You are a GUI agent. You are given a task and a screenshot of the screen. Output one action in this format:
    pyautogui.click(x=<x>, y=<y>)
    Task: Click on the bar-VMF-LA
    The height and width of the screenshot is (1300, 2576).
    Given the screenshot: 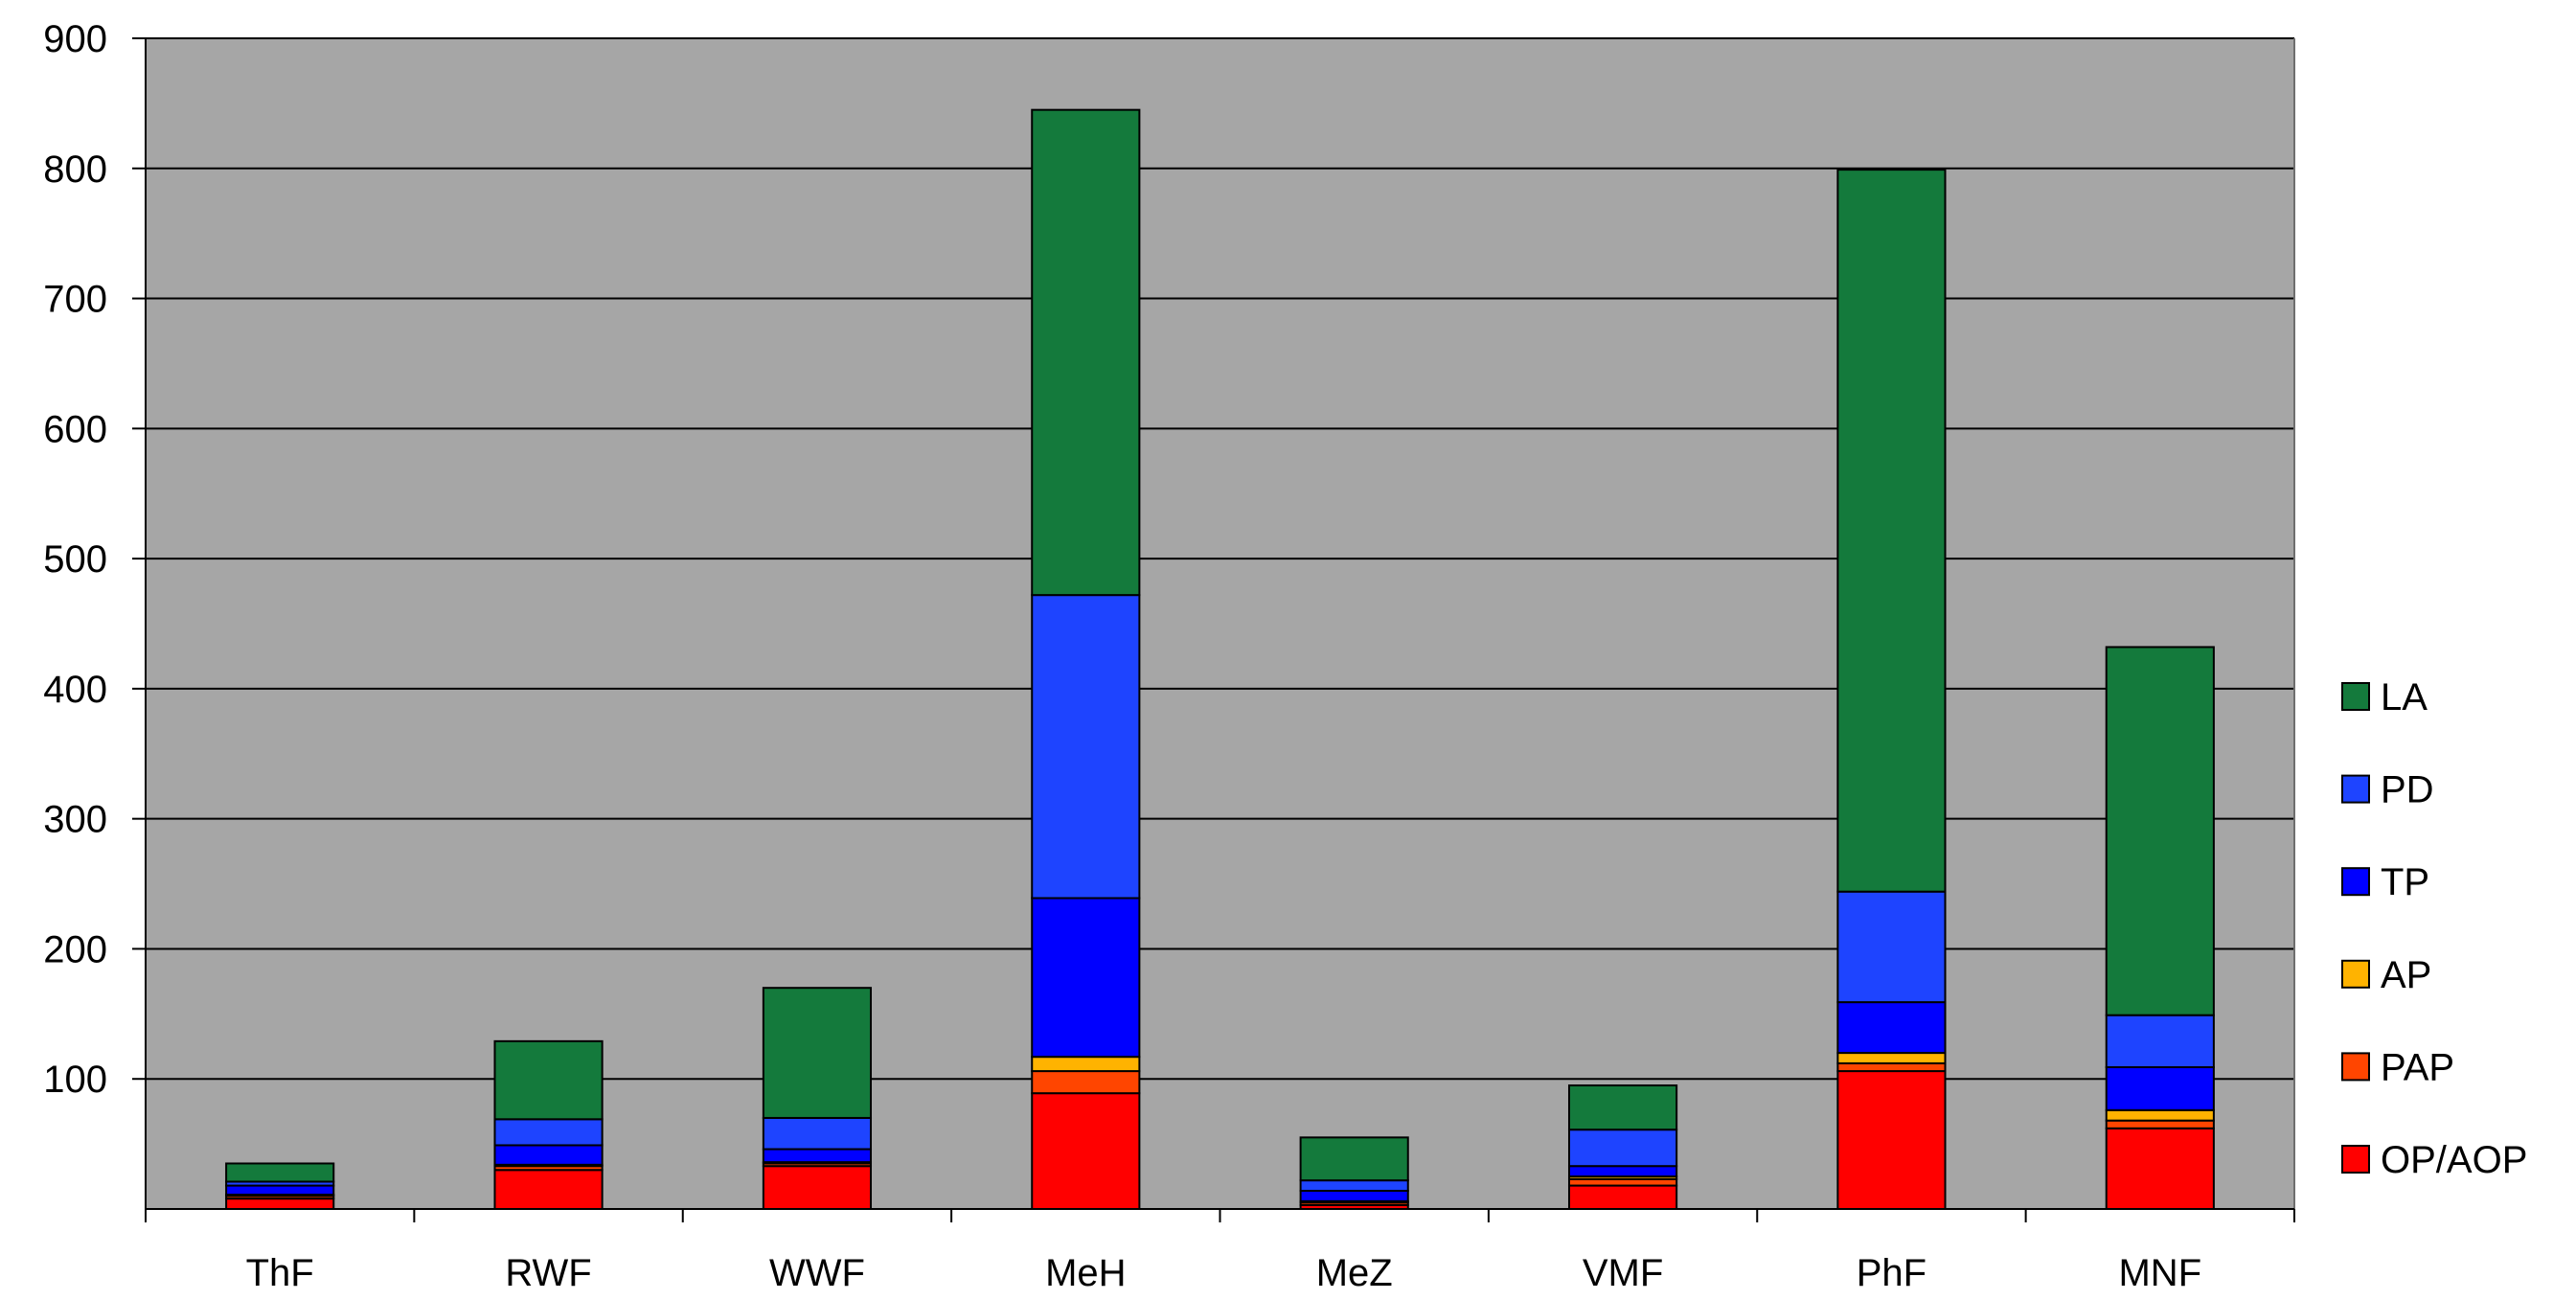 What is the action you would take?
    pyautogui.click(x=1622, y=1107)
    